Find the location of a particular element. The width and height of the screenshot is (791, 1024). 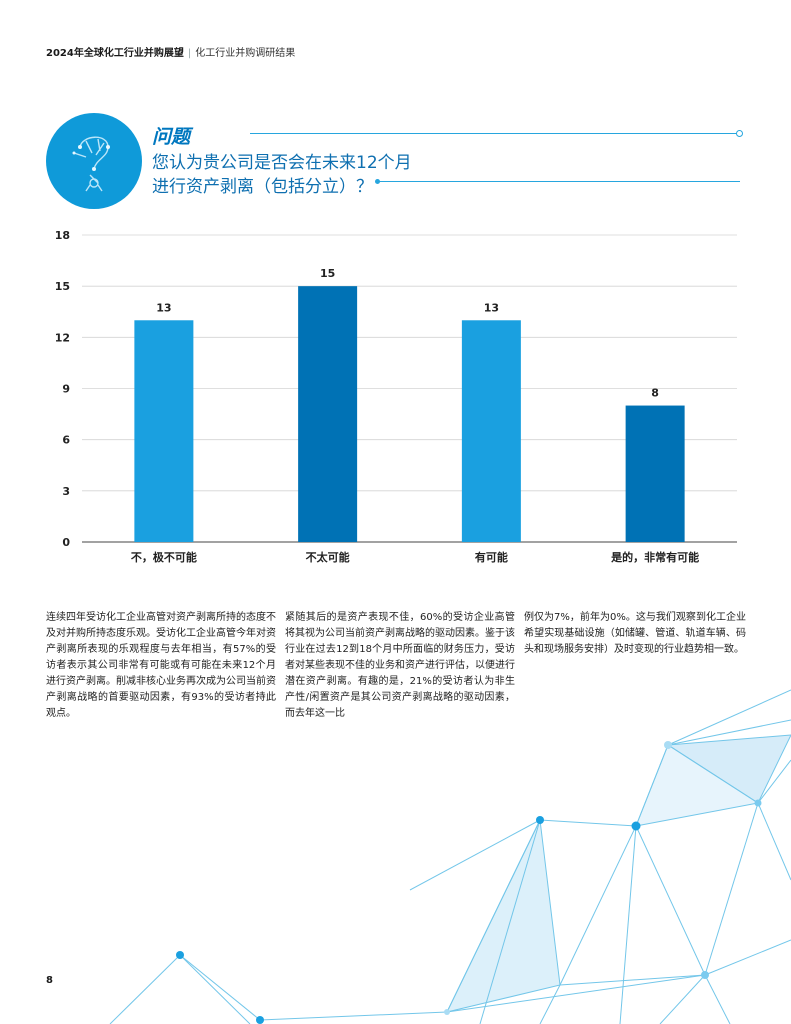

y-tick-label: 12 is located at coordinates (62, 337).